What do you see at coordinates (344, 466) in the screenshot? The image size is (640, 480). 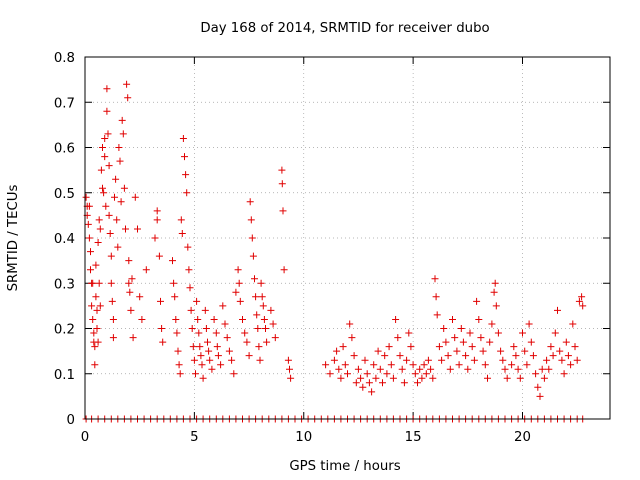 I see `x-axis-label: GPS time / hours` at bounding box center [344, 466].